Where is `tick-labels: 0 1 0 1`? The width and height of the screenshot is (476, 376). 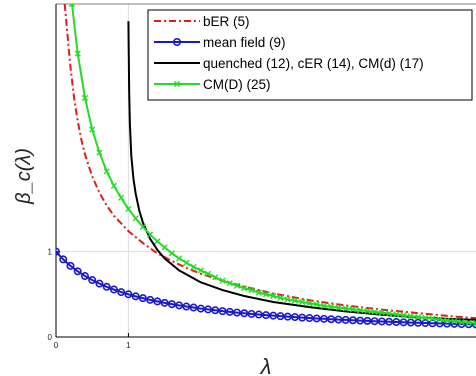
tick-labels: 0 1 0 1 is located at coordinates (90, 299).